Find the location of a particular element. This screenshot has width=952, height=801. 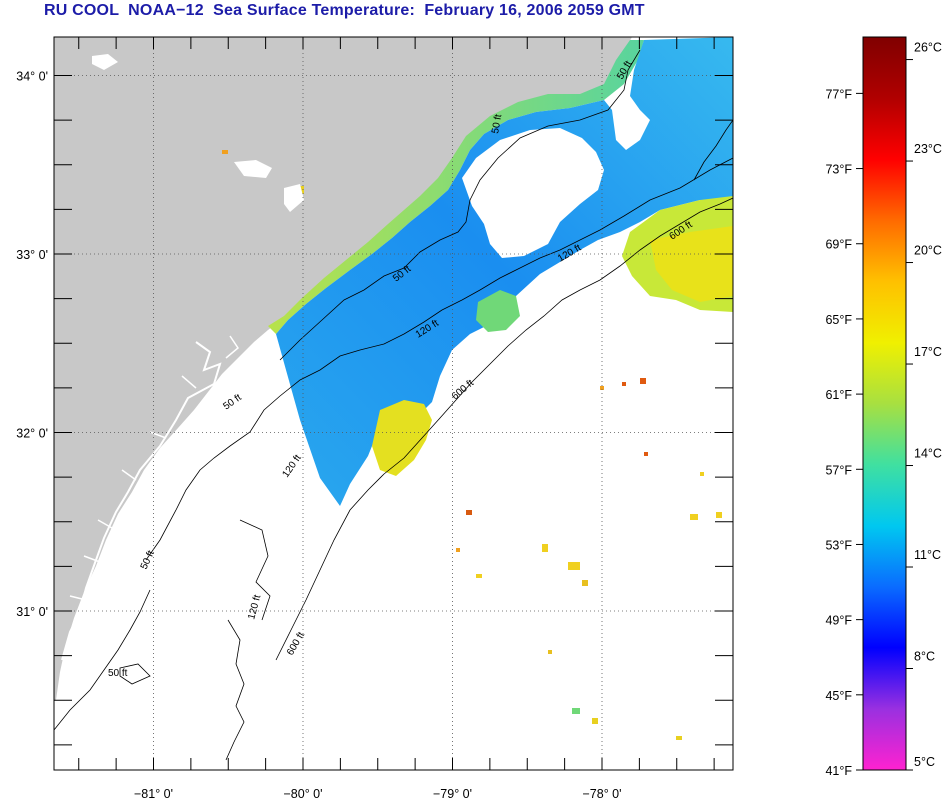

lon-tick-label: −80° 0' is located at coordinates (302, 794).